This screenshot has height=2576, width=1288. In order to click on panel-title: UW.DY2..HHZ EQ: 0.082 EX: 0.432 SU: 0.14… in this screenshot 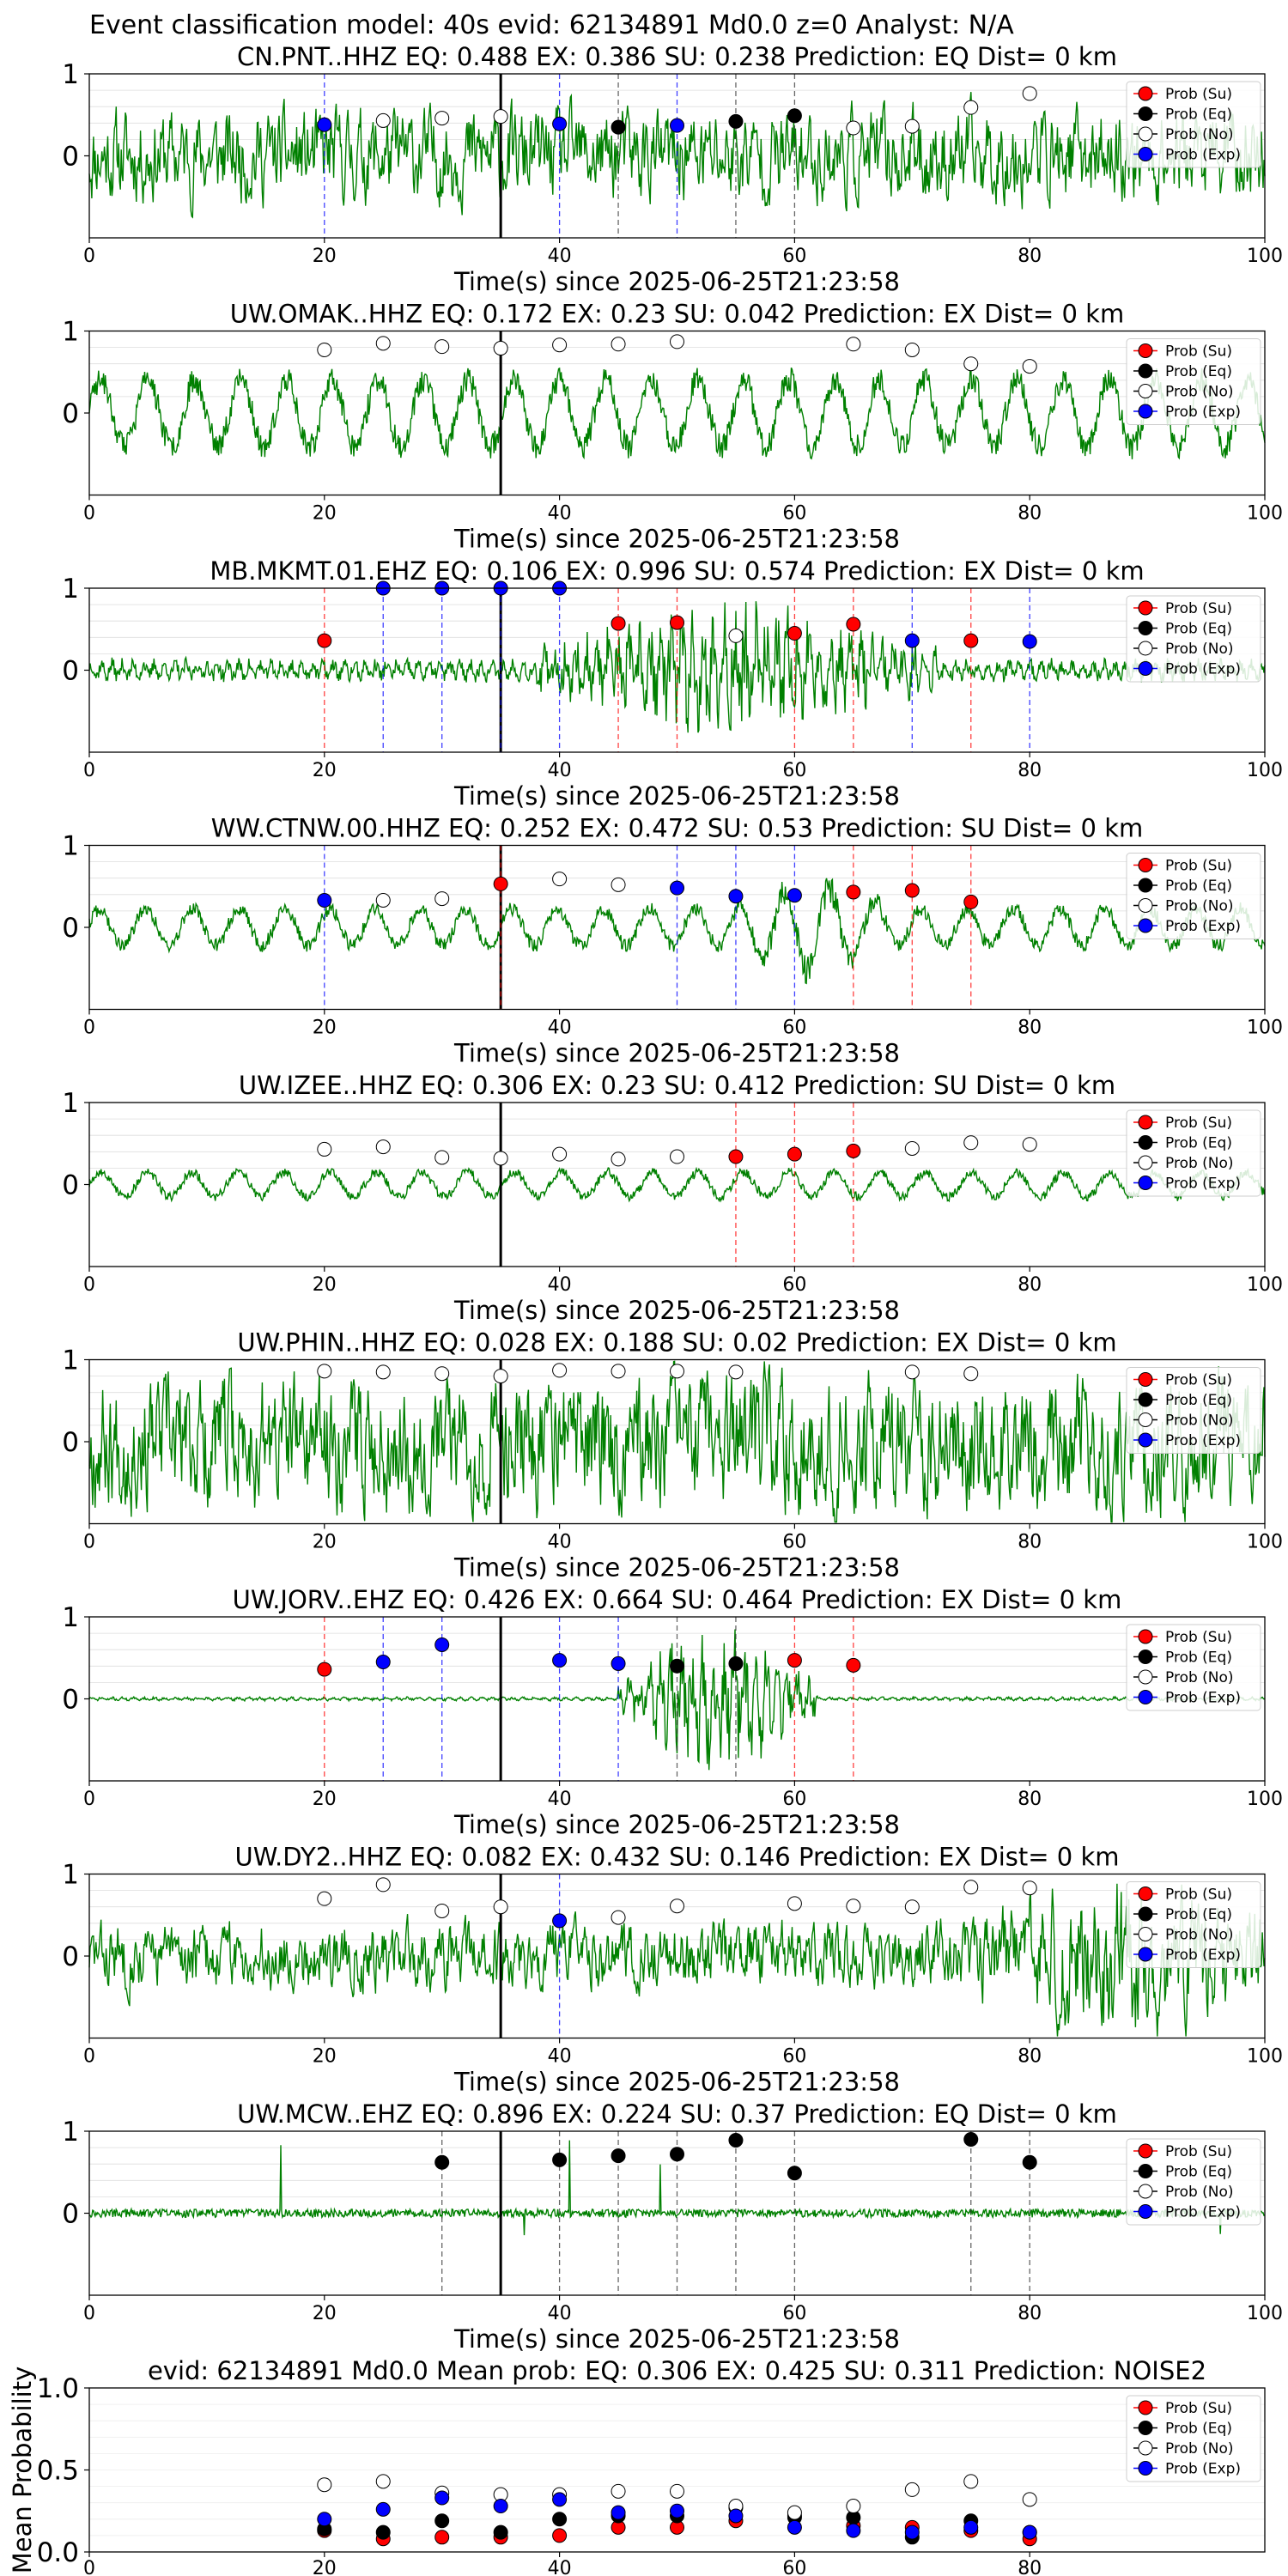, I will do `click(676, 1858)`.